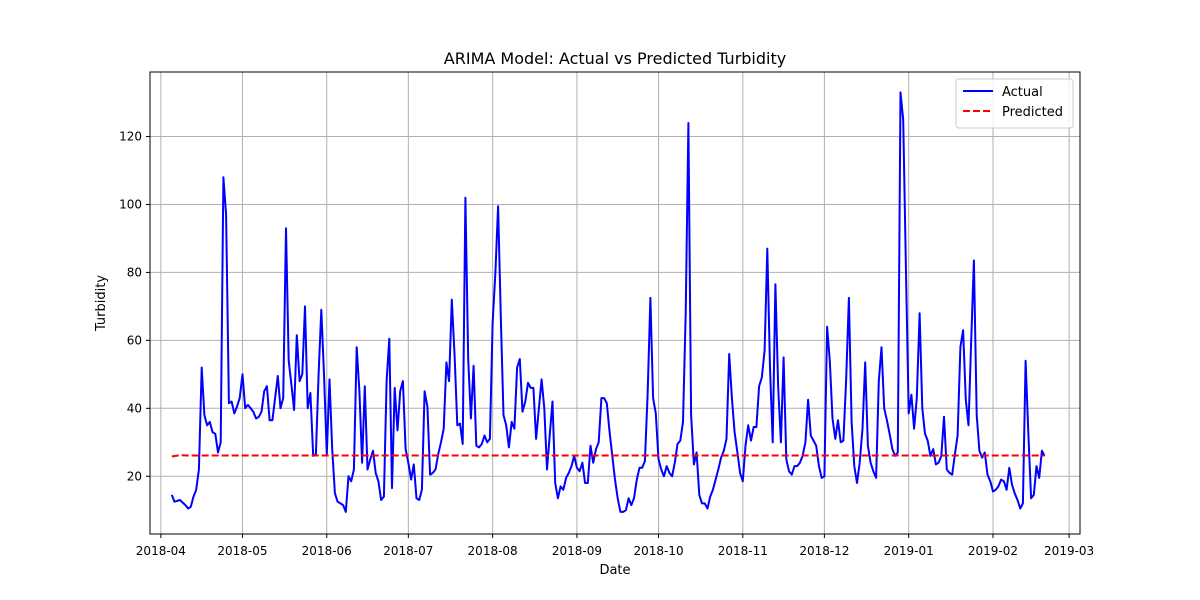 This screenshot has width=1200, height=600. What do you see at coordinates (134, 476) in the screenshot?
I see `y-tick-label: 20` at bounding box center [134, 476].